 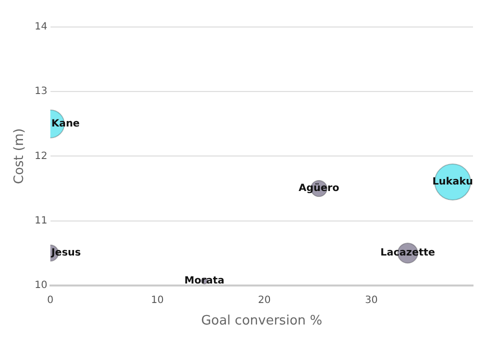 I want to click on y-tick-label: 14, so click(x=41, y=27).